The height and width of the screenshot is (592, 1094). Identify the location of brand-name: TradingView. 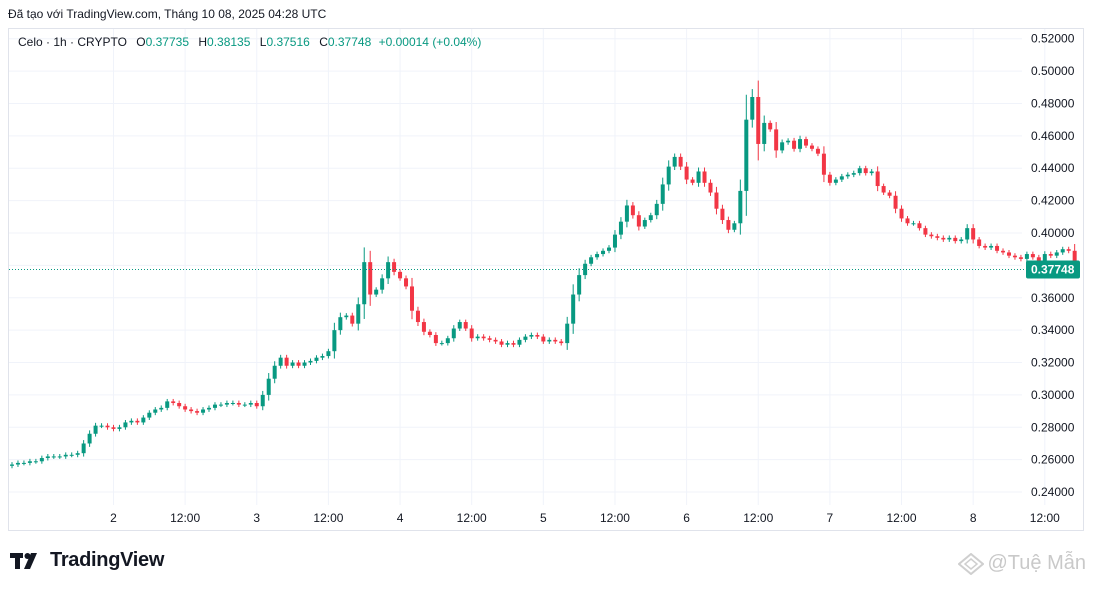
(107, 560).